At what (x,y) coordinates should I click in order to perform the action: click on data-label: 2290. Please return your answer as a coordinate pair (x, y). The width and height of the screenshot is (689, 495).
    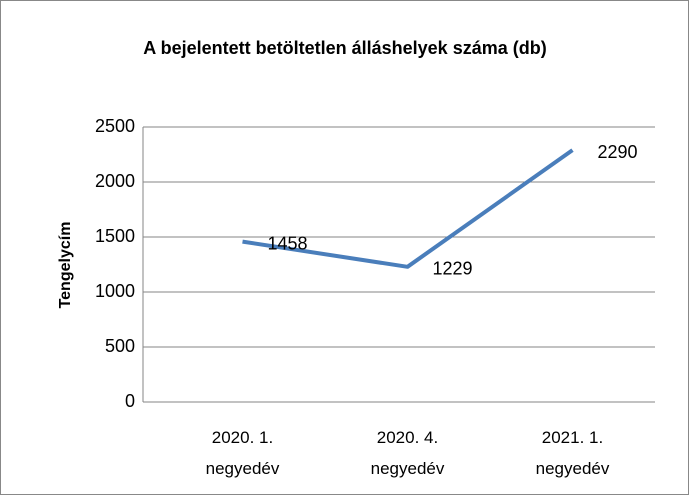
    Looking at the image, I should click on (618, 152).